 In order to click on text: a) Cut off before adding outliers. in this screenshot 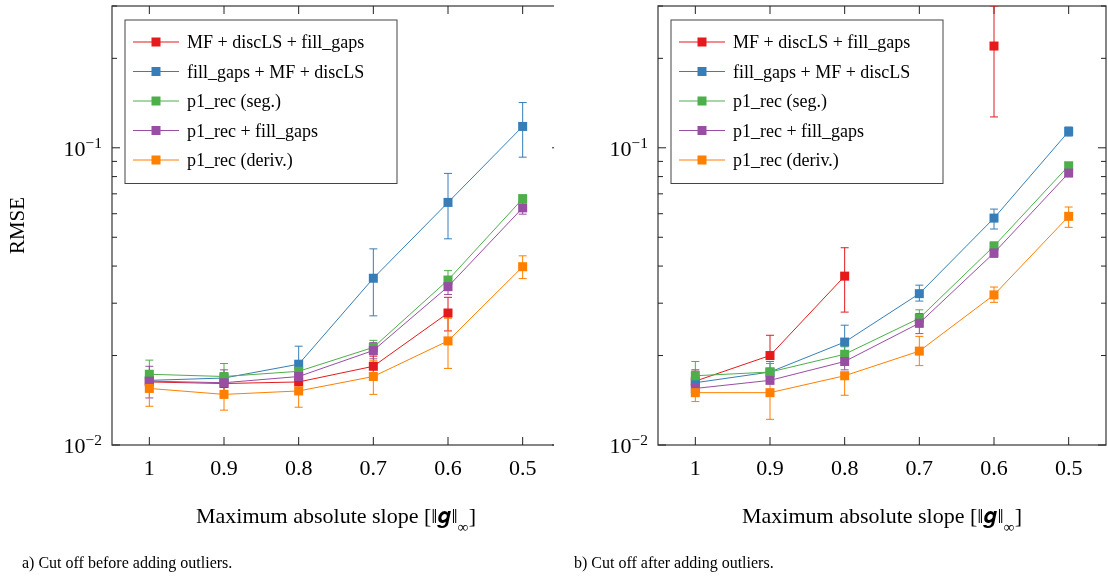, I will do `click(127, 563)`.